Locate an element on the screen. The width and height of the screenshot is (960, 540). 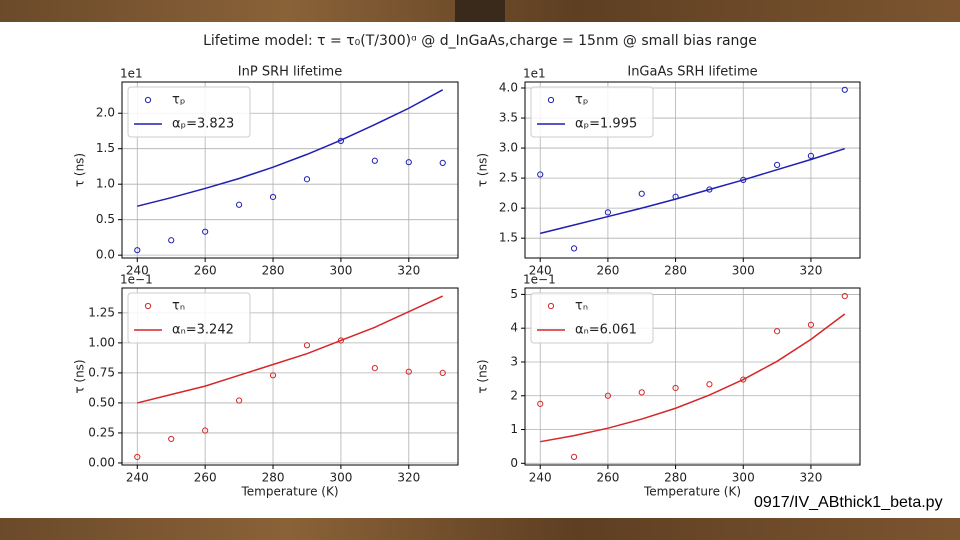
y-tick-label: 1.0 is located at coordinates (105, 184).